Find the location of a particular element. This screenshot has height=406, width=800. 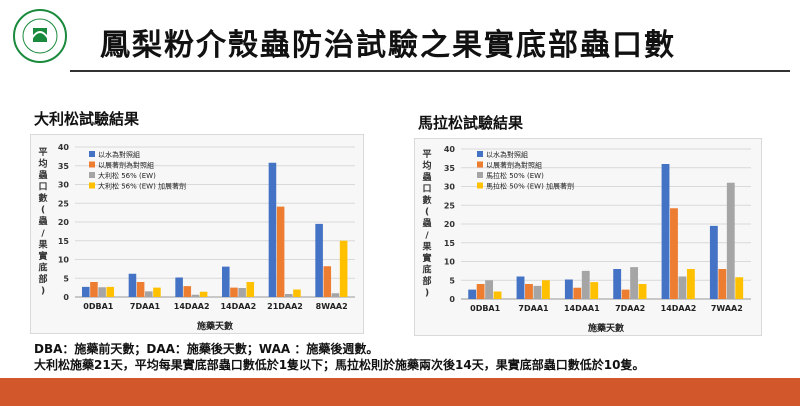

bar-1-7waa2 is located at coordinates (713, 262).